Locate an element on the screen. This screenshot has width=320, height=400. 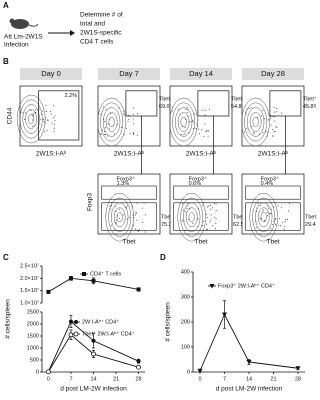
x-tick-label: 28 is located at coordinates (298, 379).